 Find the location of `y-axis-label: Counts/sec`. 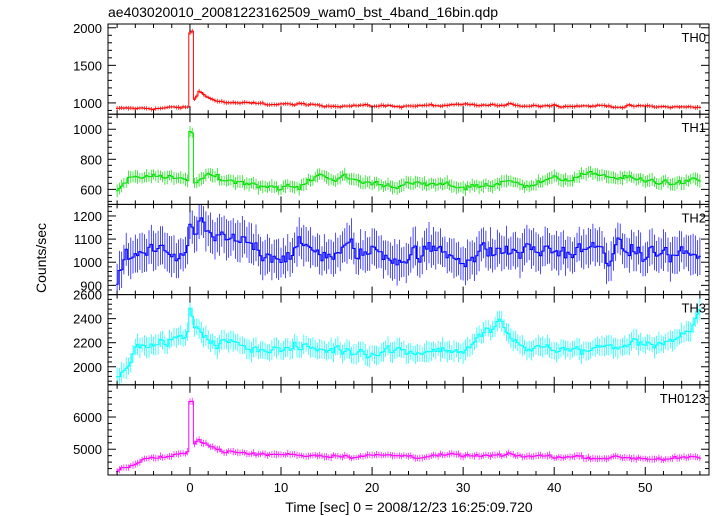

y-axis-label: Counts/sec is located at coordinates (41, 258).